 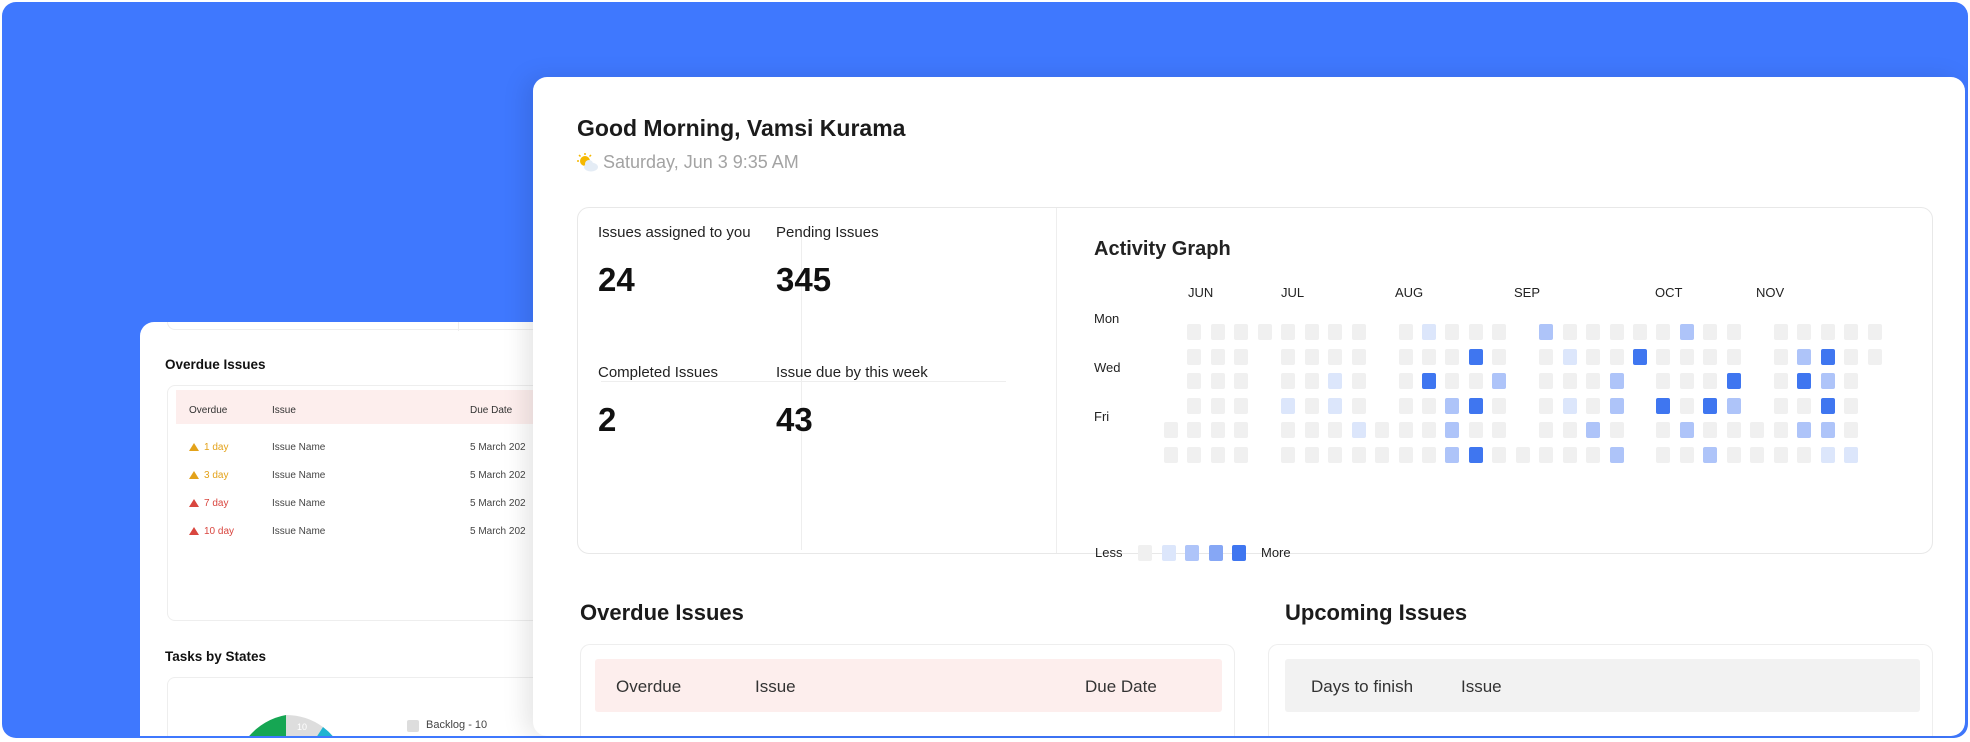 What do you see at coordinates (364, 507) in the screenshot?
I see `overdue-row: 7 day Issue Name 5 March 202` at bounding box center [364, 507].